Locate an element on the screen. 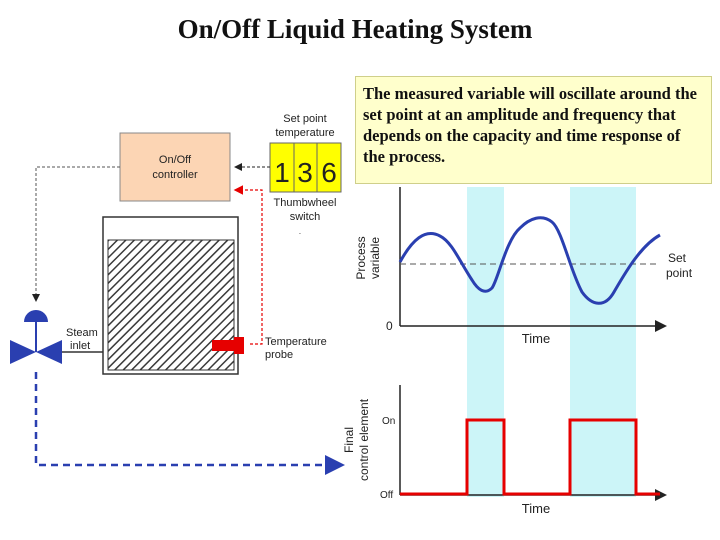  thumbwheel-digit-1: 1 is located at coordinates (282, 172).